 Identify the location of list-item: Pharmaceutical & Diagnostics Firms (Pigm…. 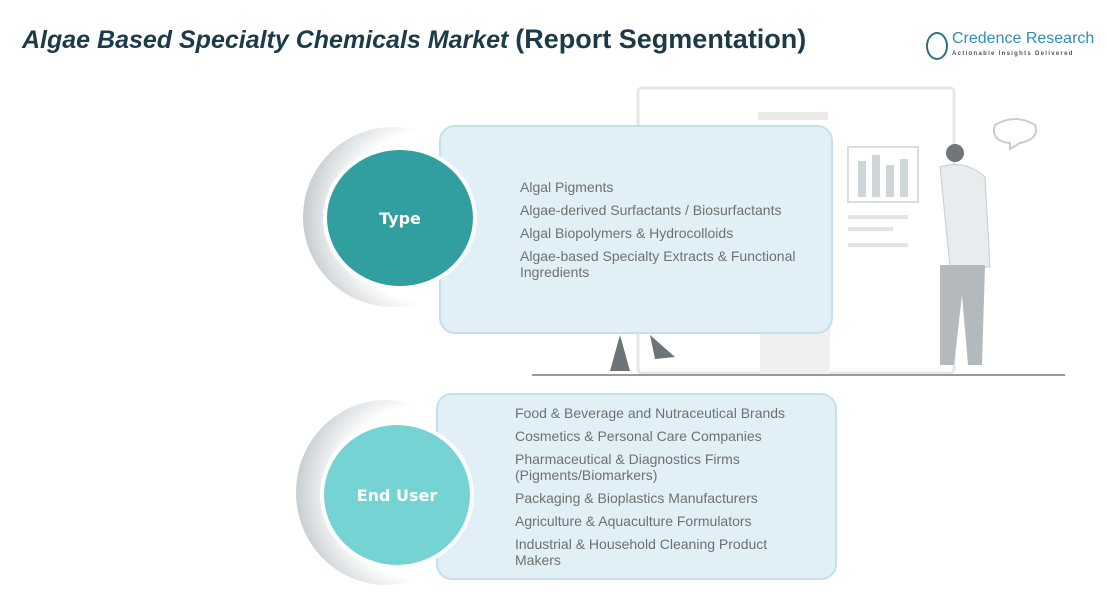
(627, 467).